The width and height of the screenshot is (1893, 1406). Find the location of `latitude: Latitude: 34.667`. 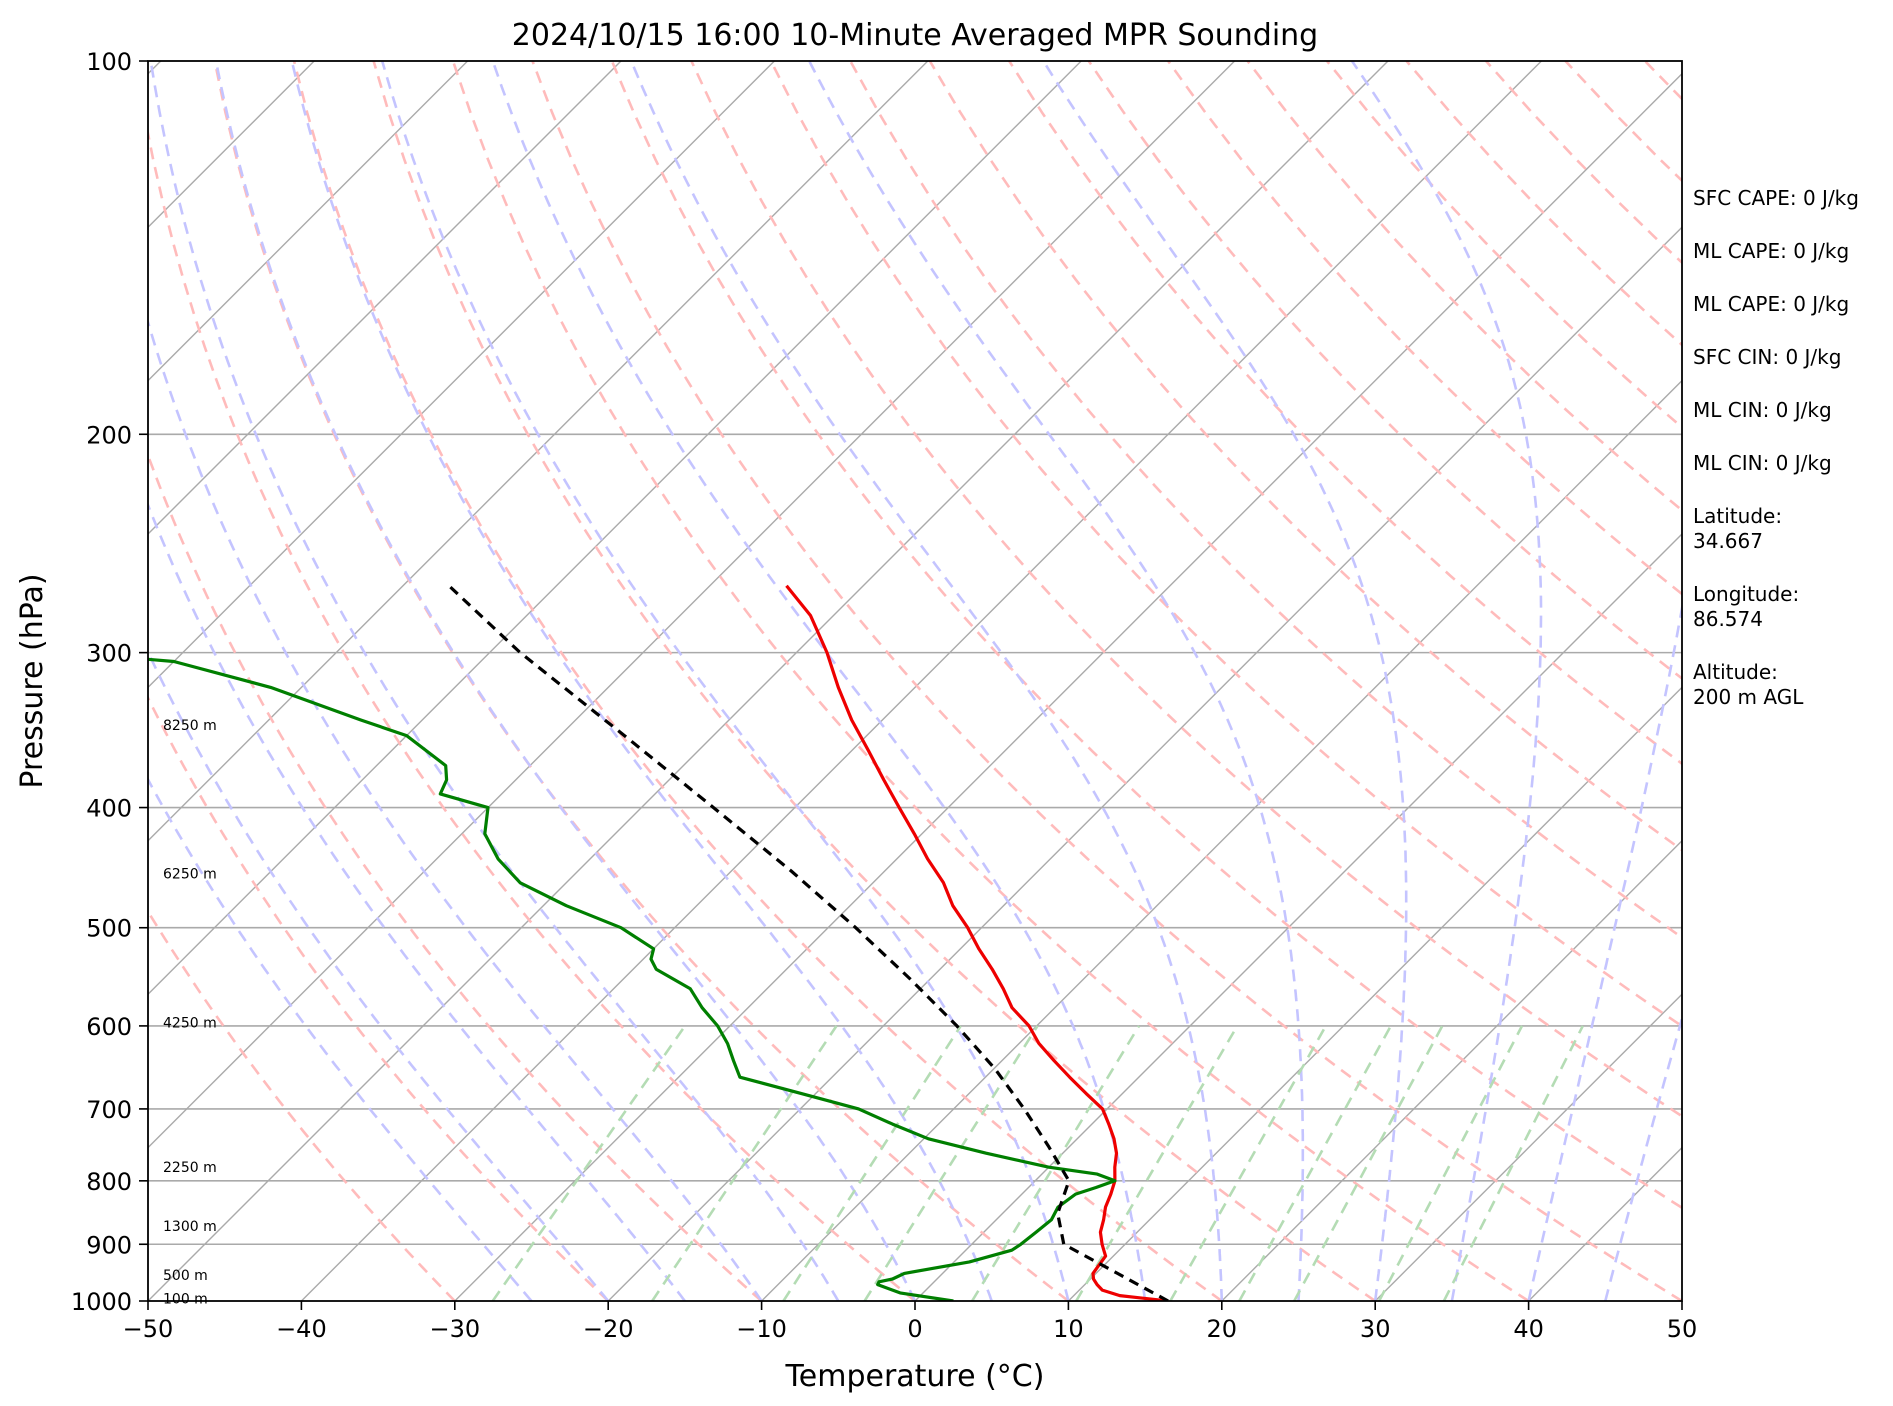

latitude: Latitude: 34.667 is located at coordinates (1790, 529).